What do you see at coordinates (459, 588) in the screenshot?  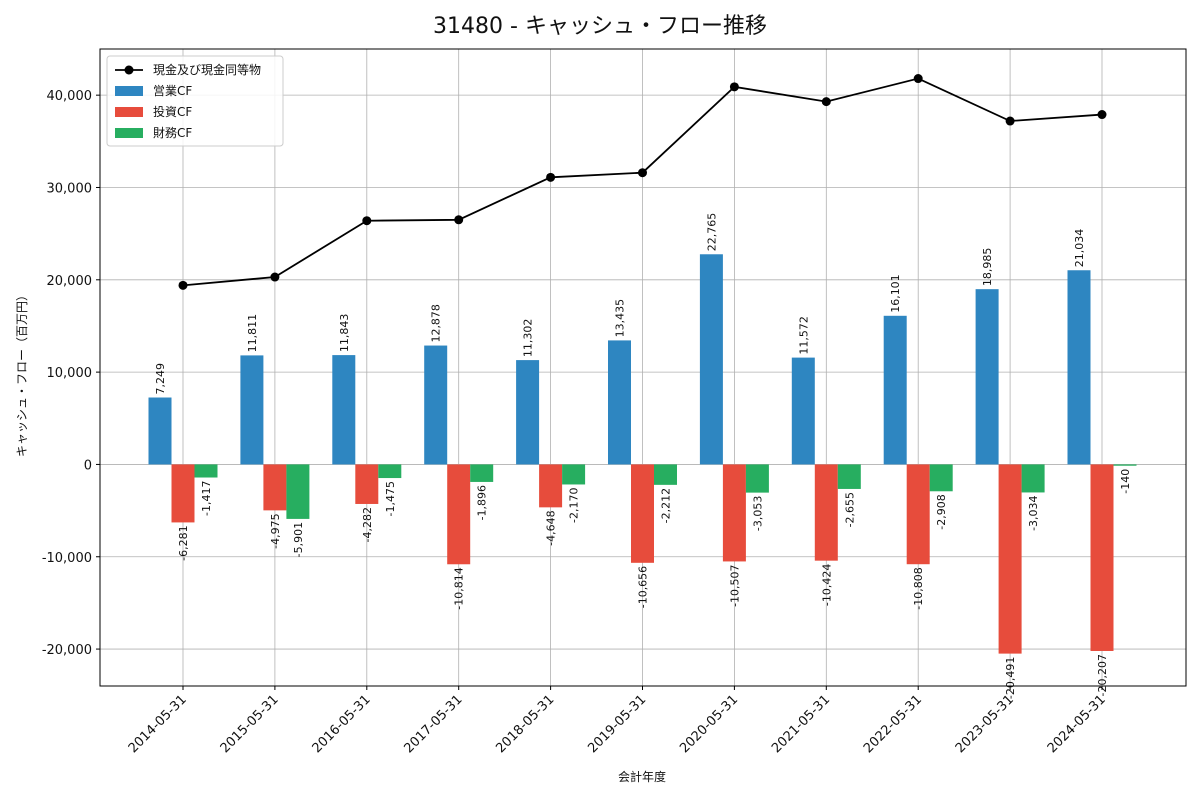 I see `investing-cf-label: -10,814` at bounding box center [459, 588].